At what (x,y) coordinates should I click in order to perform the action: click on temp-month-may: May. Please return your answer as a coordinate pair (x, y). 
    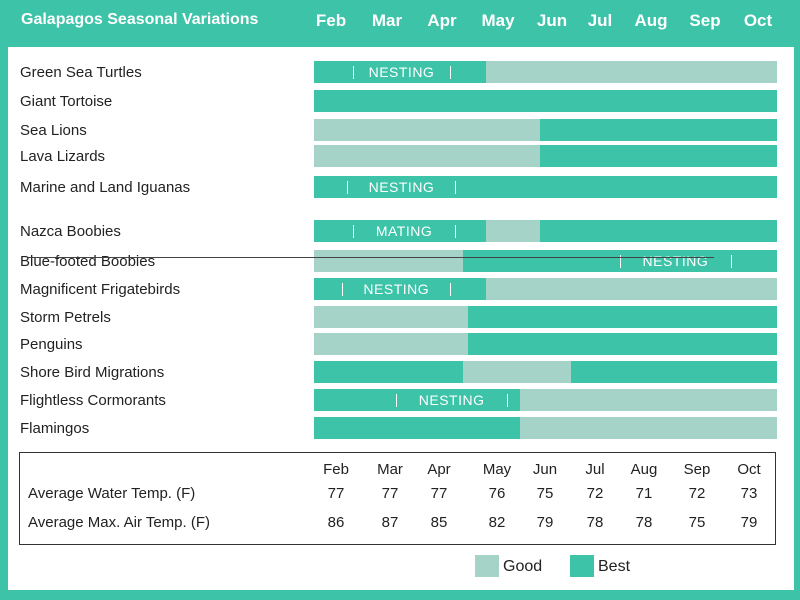
    Looking at the image, I should click on (497, 469).